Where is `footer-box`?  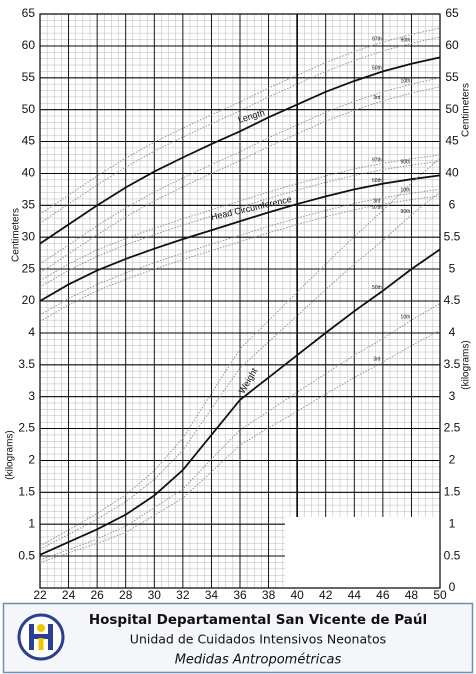 footer-box is located at coordinates (238, 638).